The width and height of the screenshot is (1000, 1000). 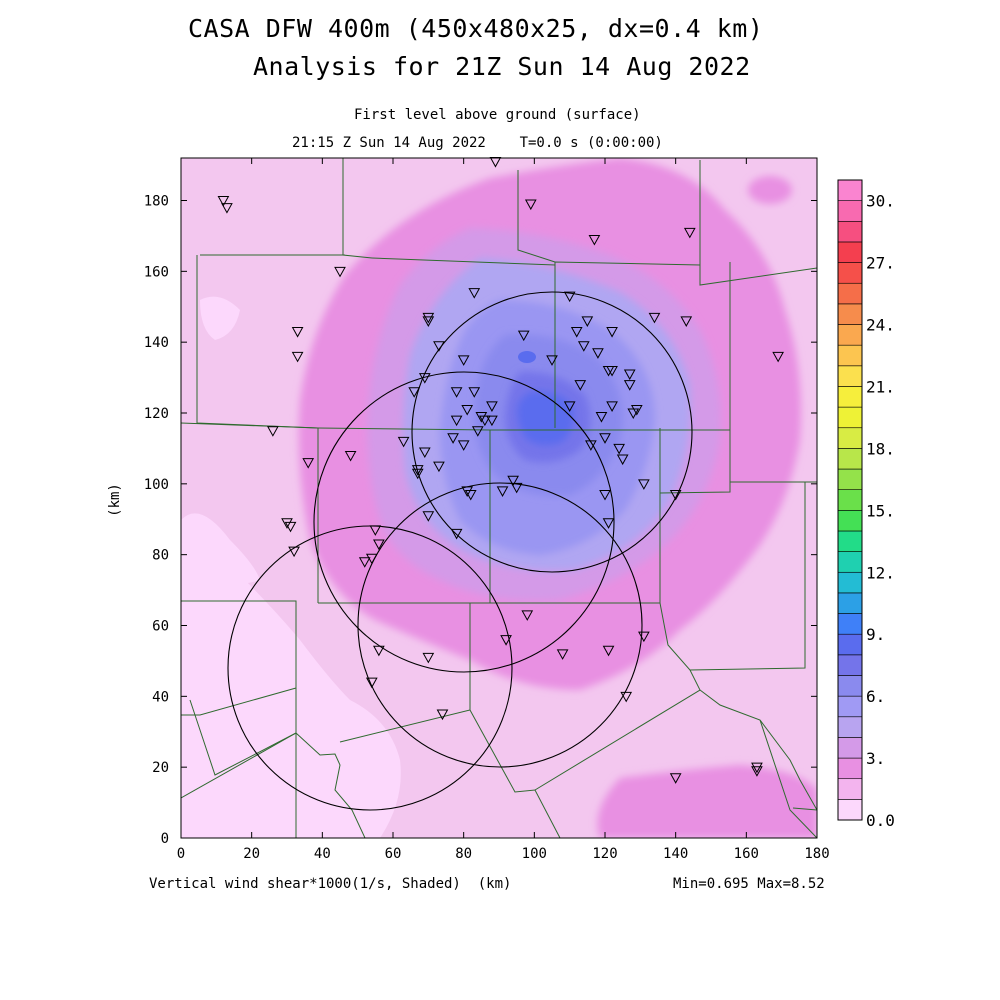 I want to click on y-axis-label: (km), so click(x=115, y=500).